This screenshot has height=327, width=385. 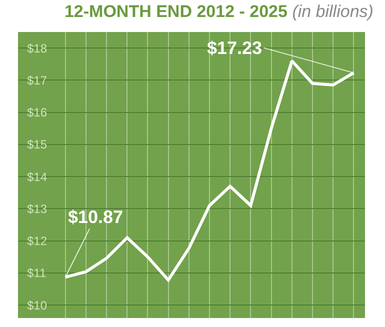 What do you see at coordinates (37, 209) in the screenshot?
I see `y-tick-label: $13` at bounding box center [37, 209].